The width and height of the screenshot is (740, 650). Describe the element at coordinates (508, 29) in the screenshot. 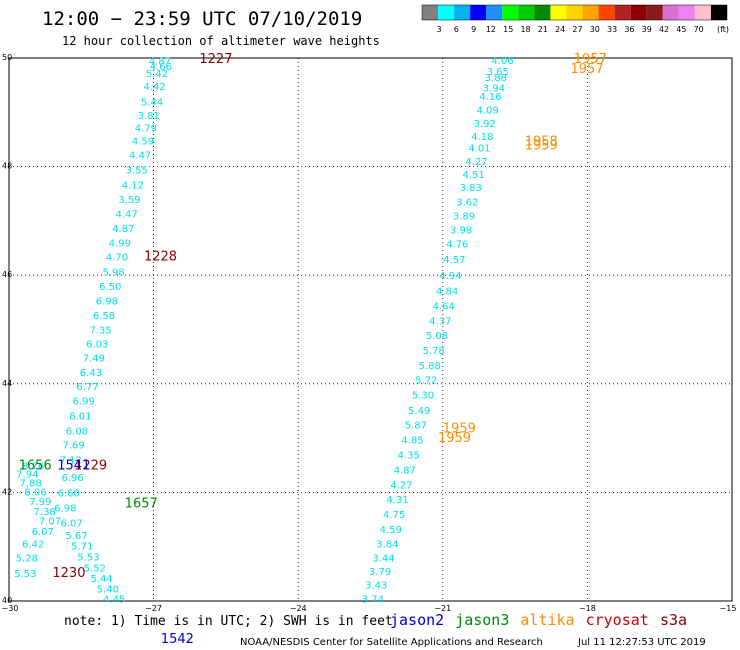

I see `colorbar-label: 15` at that location.